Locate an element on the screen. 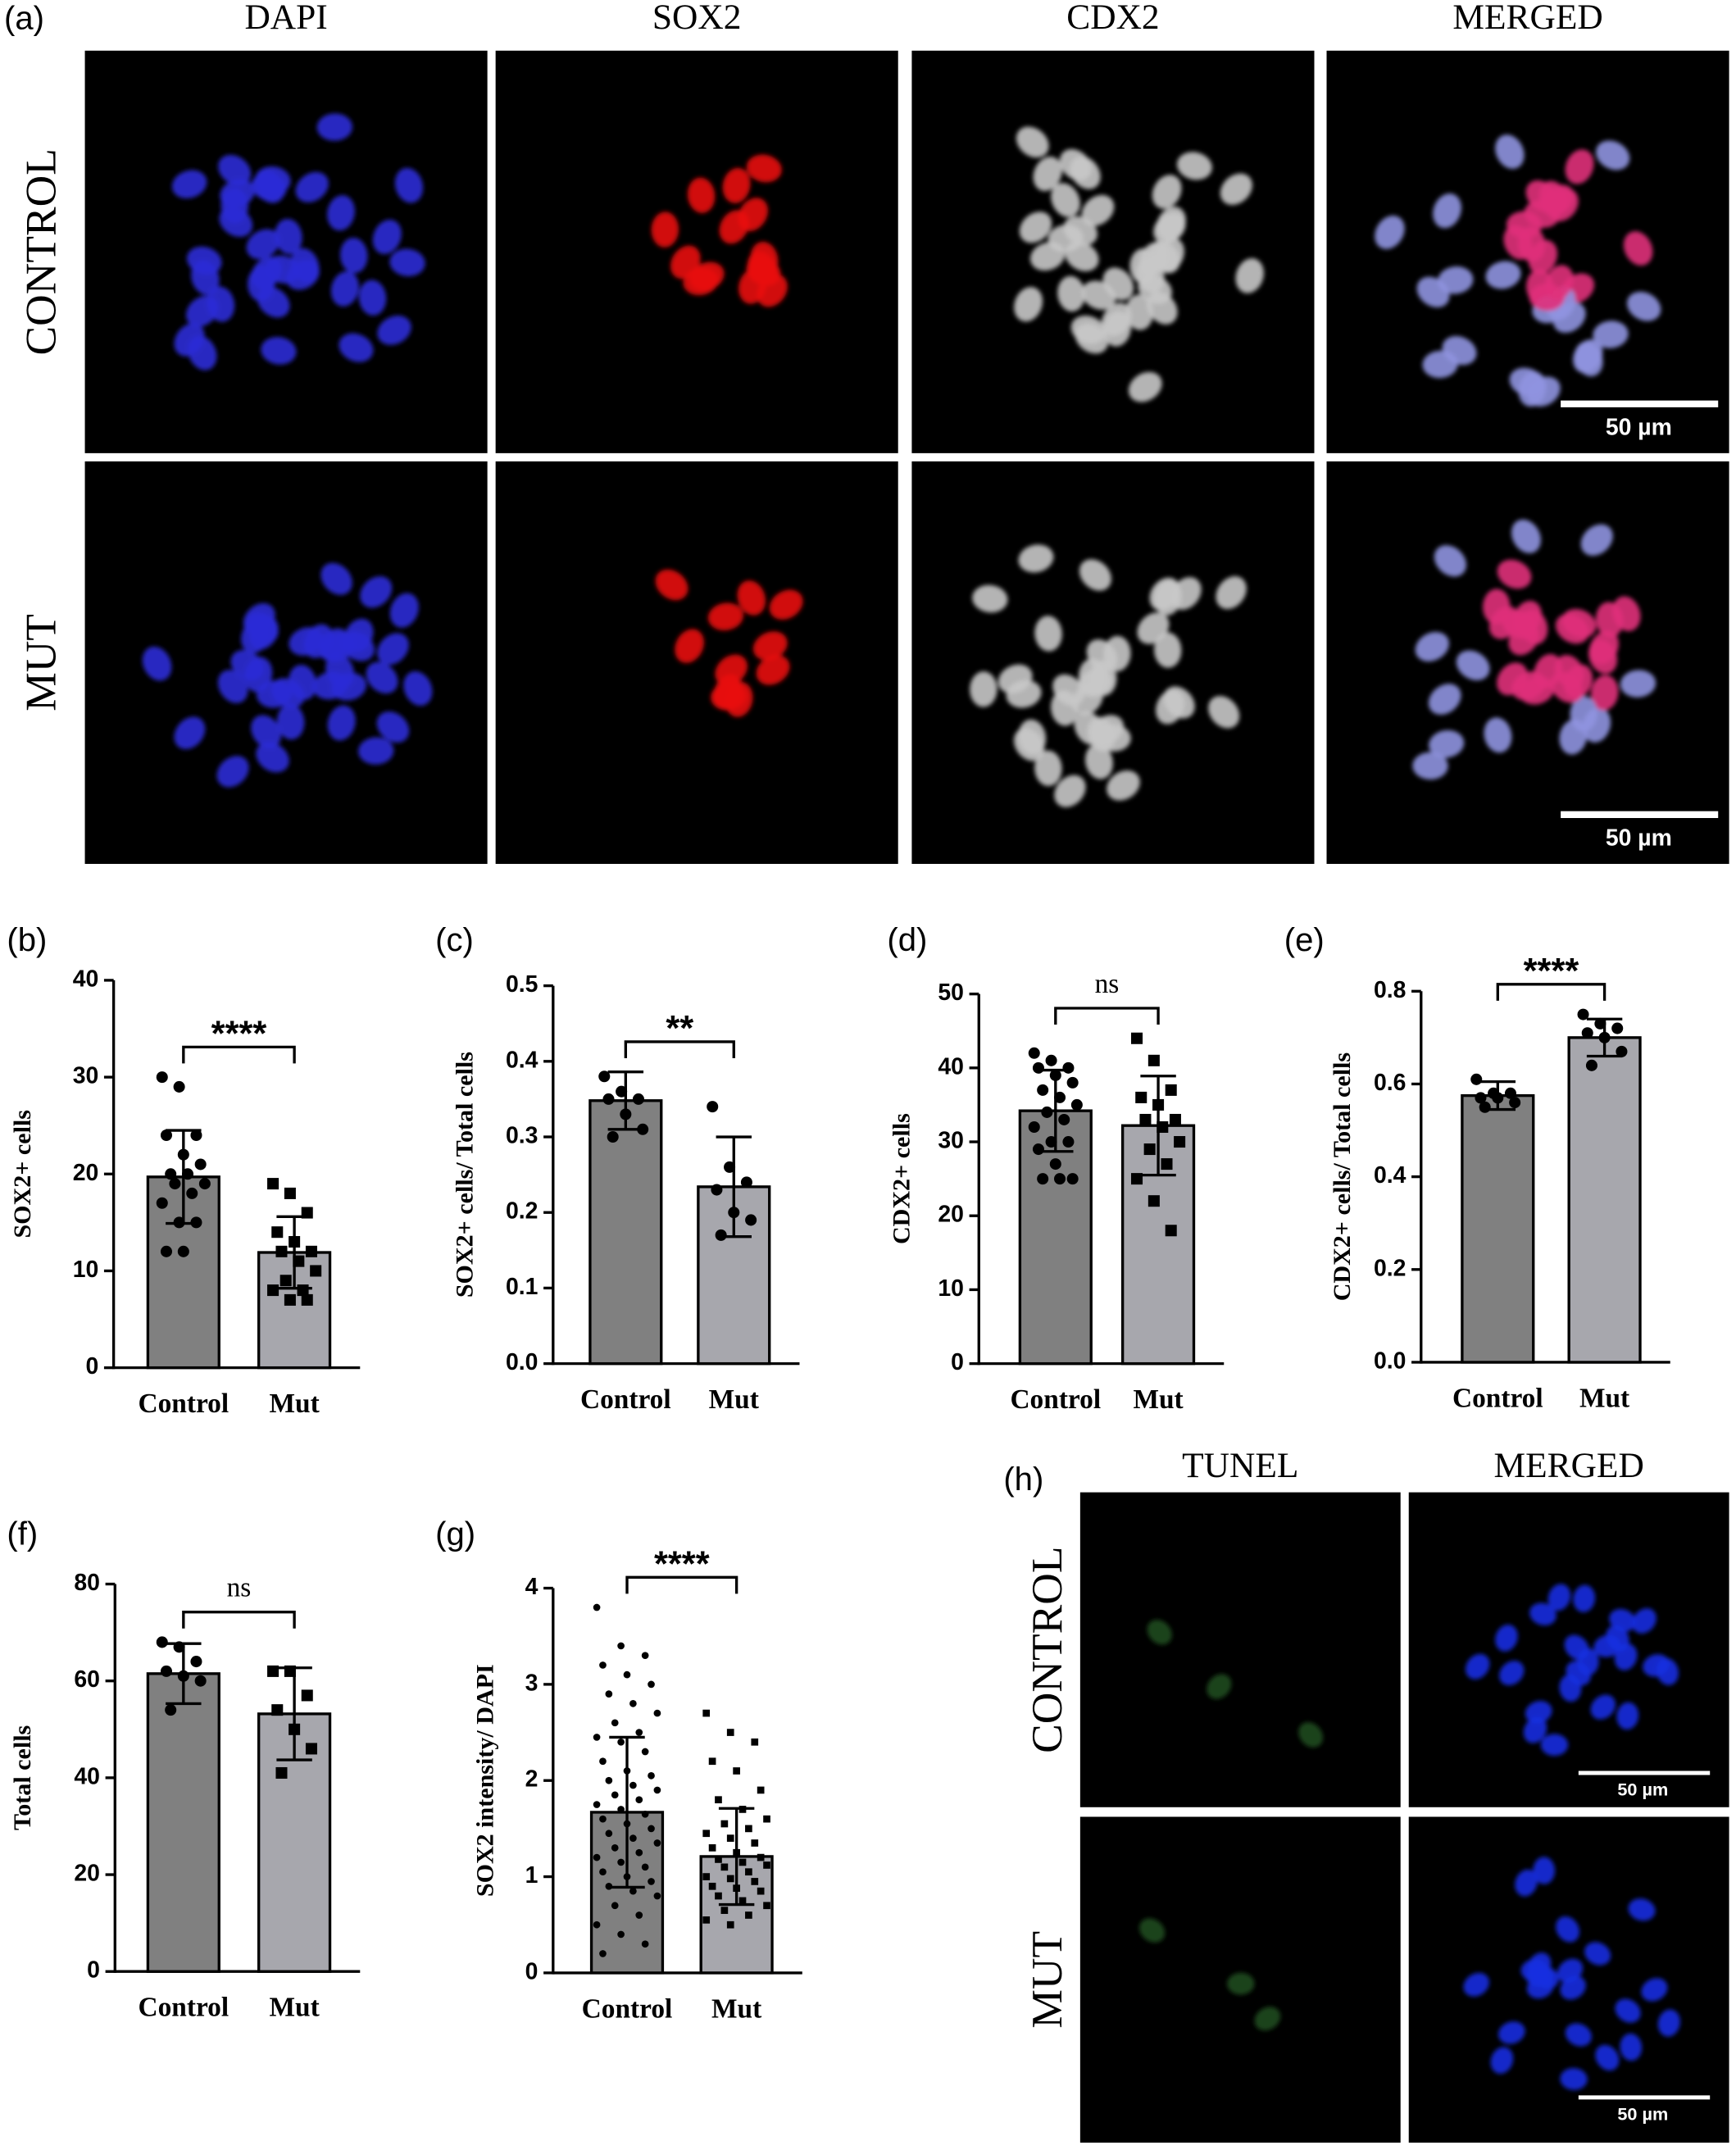  y-tick-label: 0.0 is located at coordinates (522, 1362).